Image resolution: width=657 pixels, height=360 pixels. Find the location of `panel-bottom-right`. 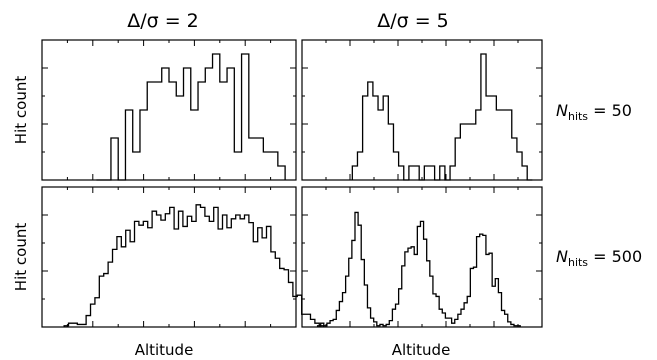

panel-bottom-right is located at coordinates (422, 257).